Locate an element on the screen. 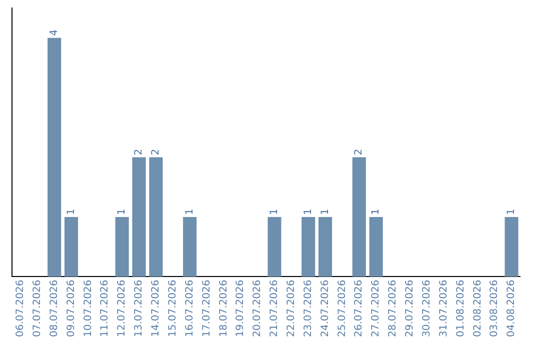  x-tick-label: 16.07.2026 is located at coordinates (190, 309).